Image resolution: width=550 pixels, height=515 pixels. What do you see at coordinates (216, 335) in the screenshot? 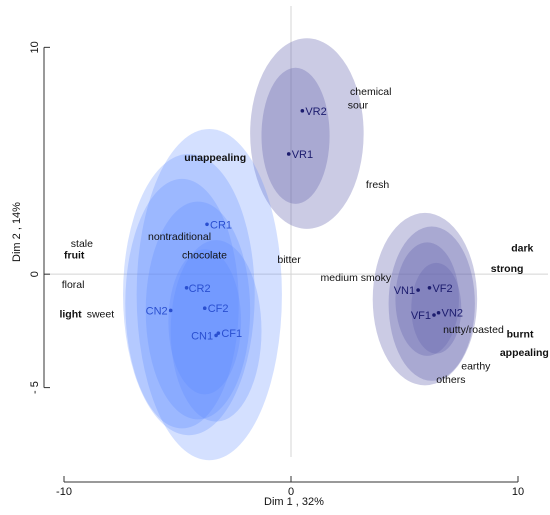
I see `sample-point-cn1` at bounding box center [216, 335].